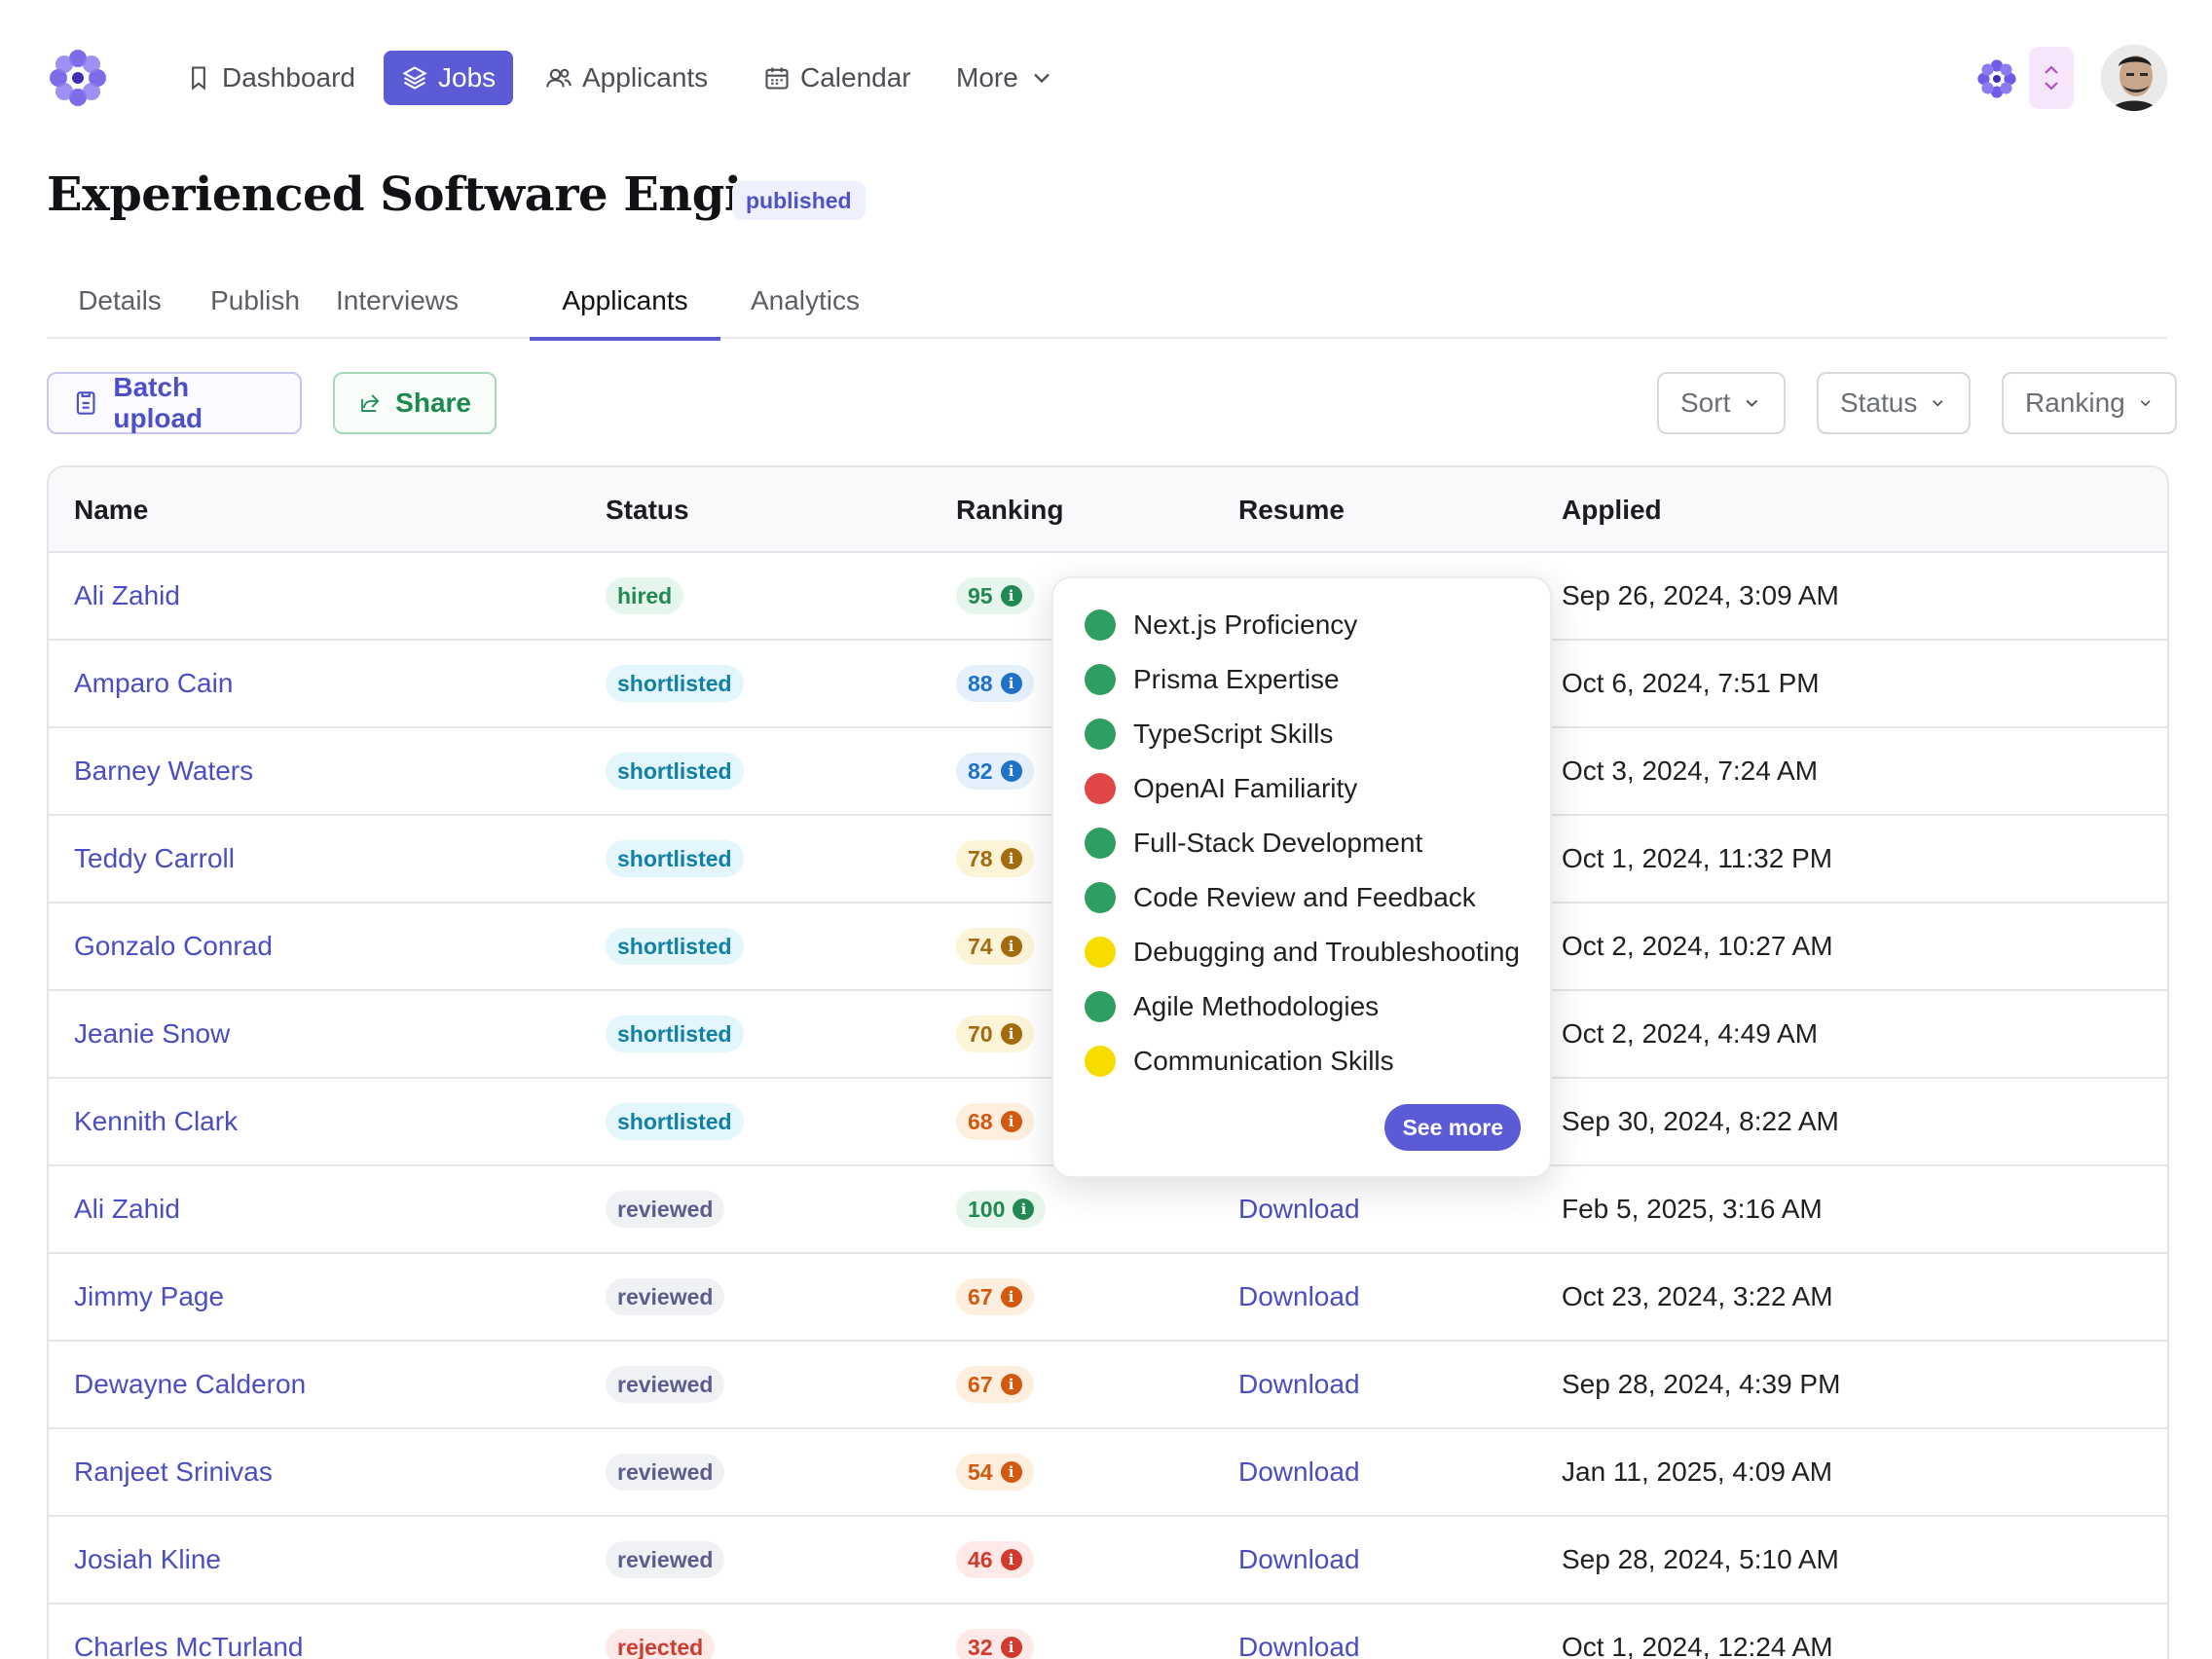 The height and width of the screenshot is (1659, 2212). Describe the element at coordinates (625, 302) in the screenshot. I see `tab-applicants: Applicants` at that location.